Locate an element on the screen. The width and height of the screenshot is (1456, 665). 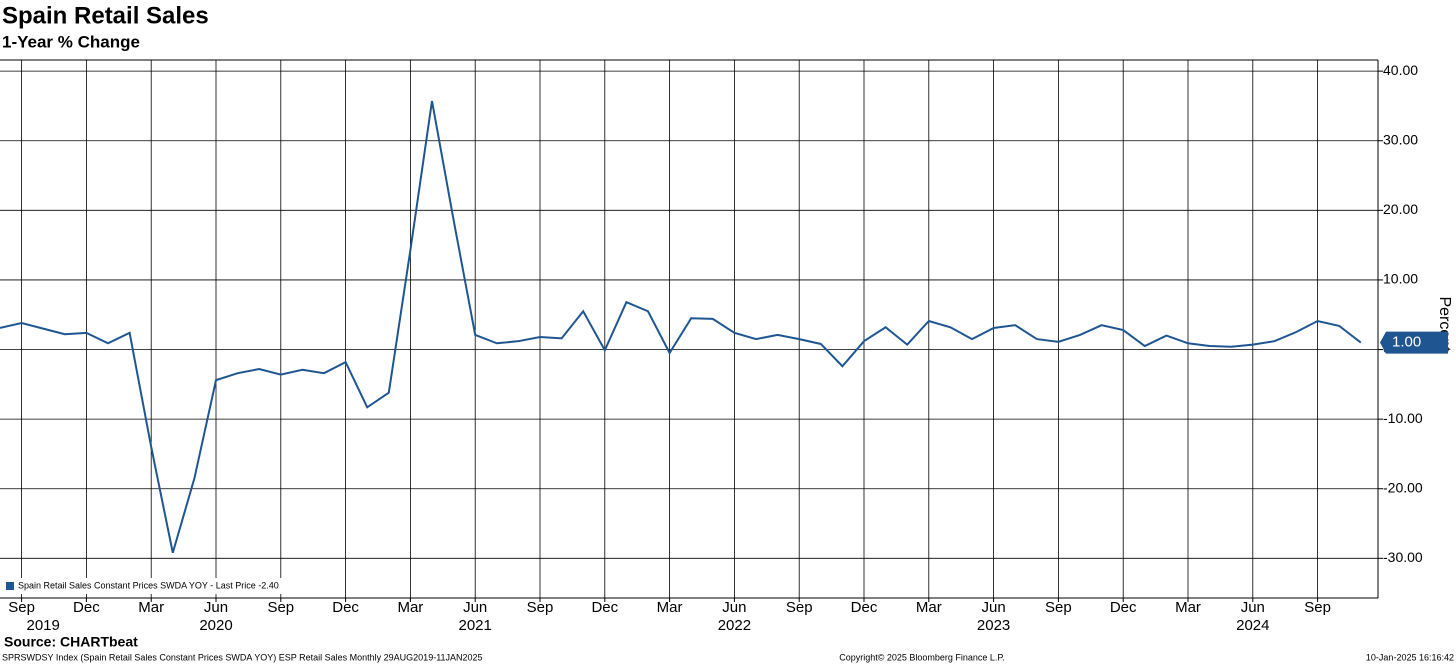
x-year-label: 2020 is located at coordinates (215, 625).